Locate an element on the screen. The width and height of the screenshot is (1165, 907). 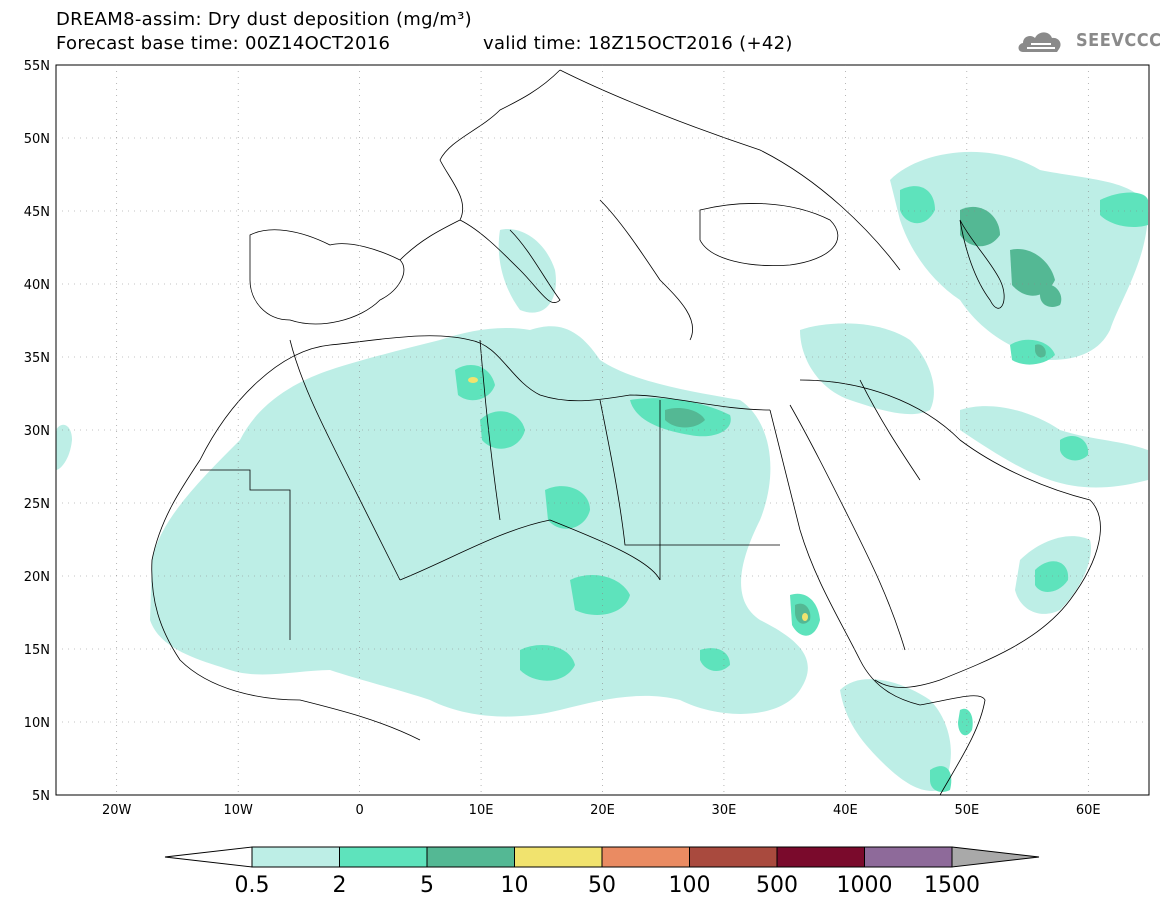
colorbar-label: 0.5 is located at coordinates (252, 885).